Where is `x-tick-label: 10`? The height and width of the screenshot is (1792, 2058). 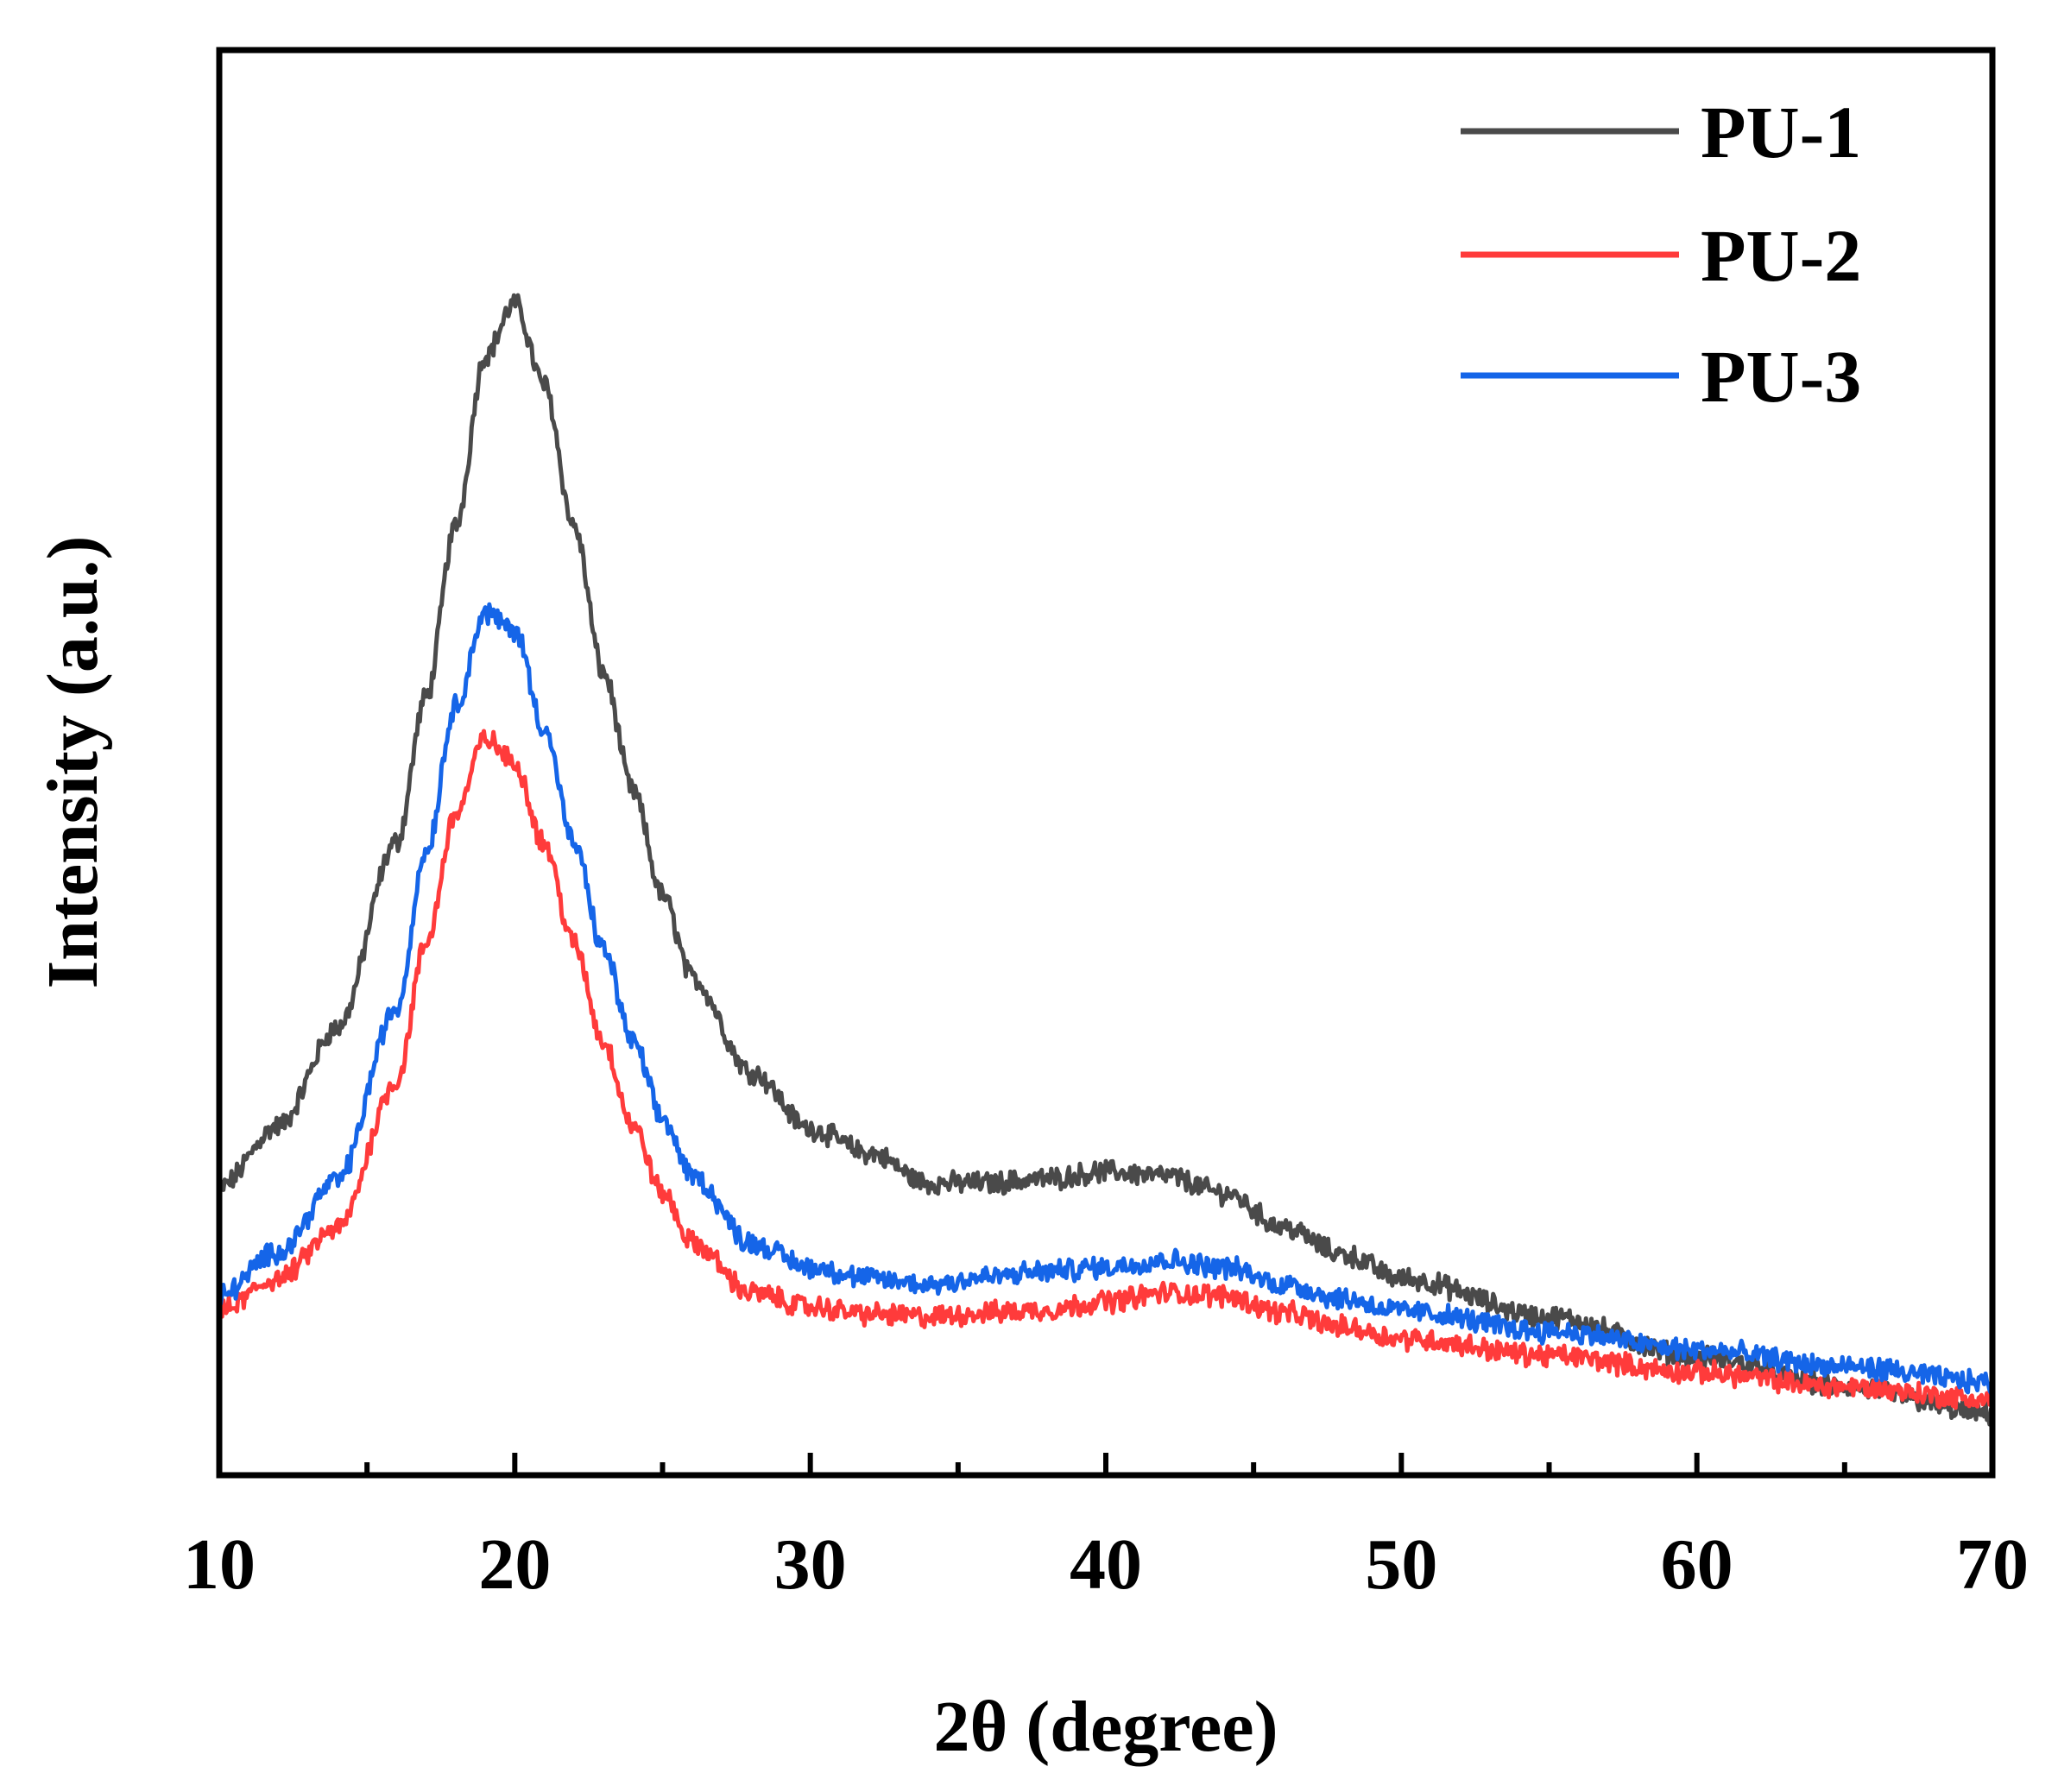
x-tick-label: 10 is located at coordinates (219, 1564).